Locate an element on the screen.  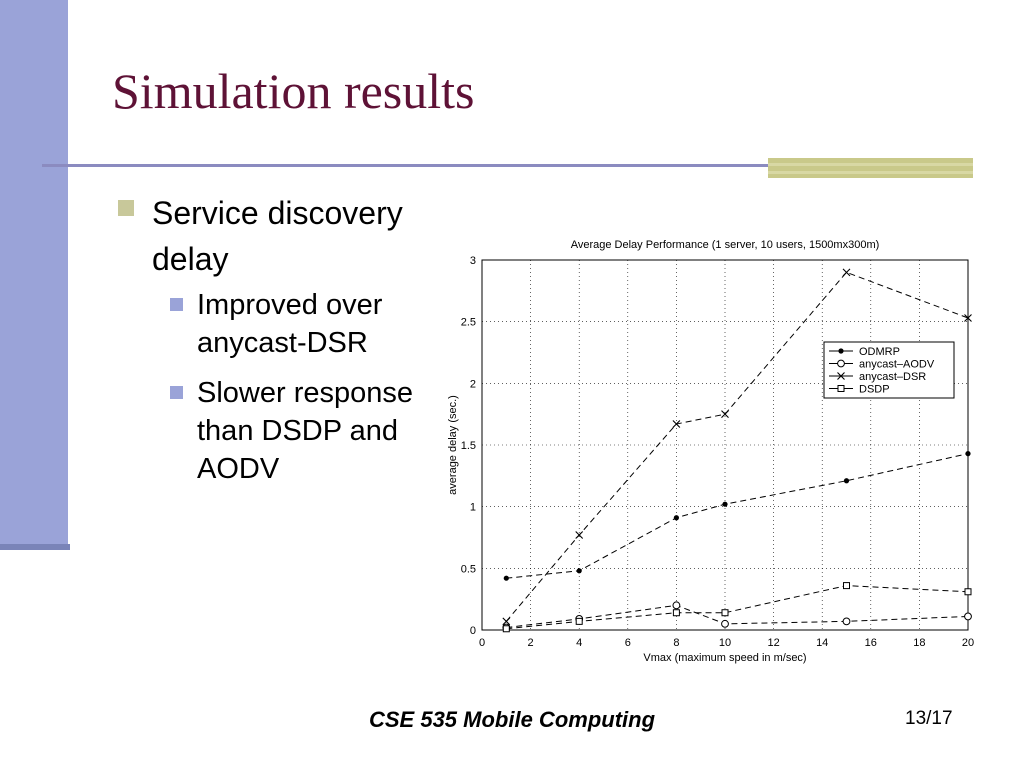
legend-label-anycast-dsr: anycast–DSR is located at coordinates (892, 377).